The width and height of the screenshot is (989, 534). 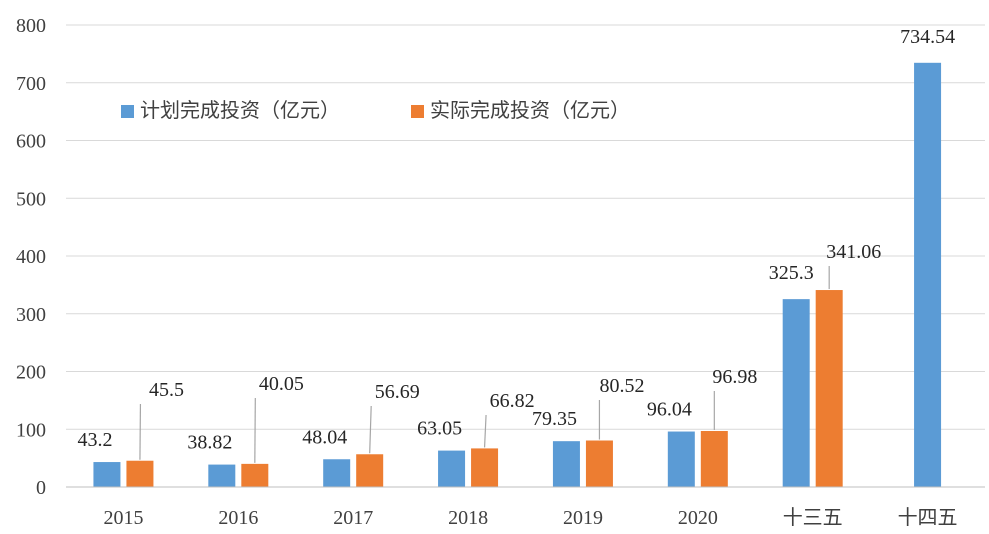 I want to click on x-tick-label: 2015, so click(x=123, y=518).